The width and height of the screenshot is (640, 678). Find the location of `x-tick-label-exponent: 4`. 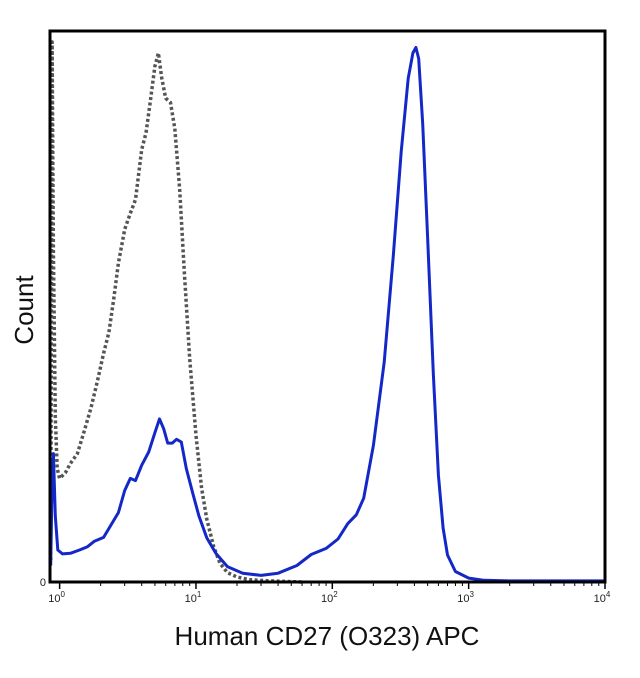

x-tick-label-exponent: 4 is located at coordinates (608, 594).